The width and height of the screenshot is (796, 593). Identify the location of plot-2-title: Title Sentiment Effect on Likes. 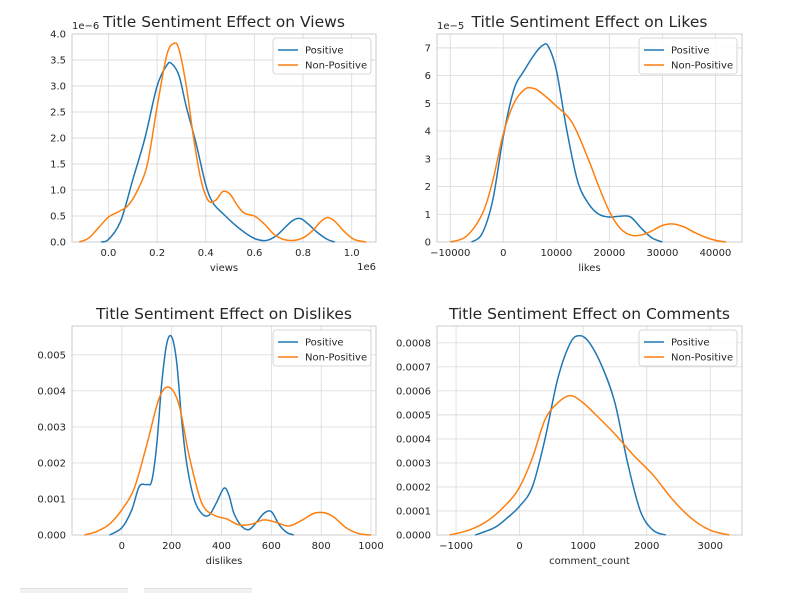
(589, 22).